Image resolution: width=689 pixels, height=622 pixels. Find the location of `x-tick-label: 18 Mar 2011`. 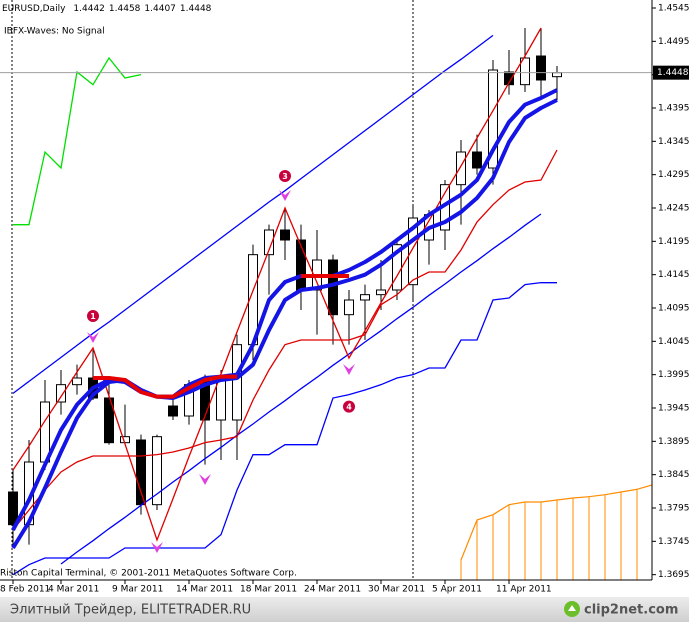

x-tick-label: 18 Mar 2011 is located at coordinates (268, 590).